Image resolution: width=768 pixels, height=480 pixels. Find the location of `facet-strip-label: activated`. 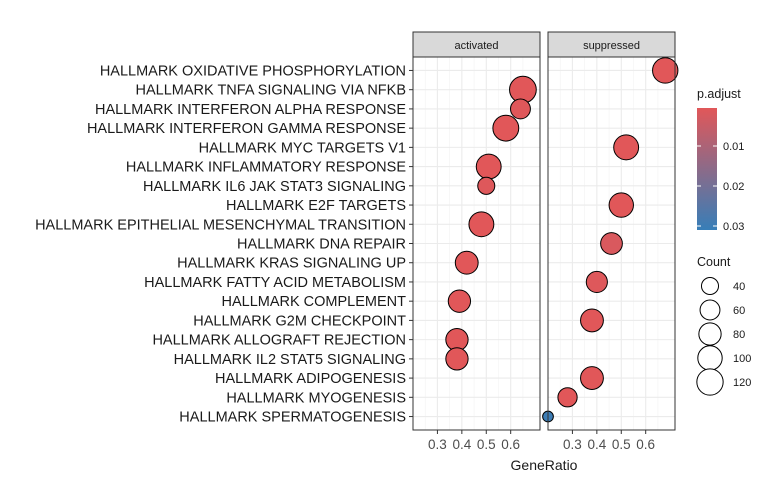

facet-strip-label: activated is located at coordinates (476, 46).